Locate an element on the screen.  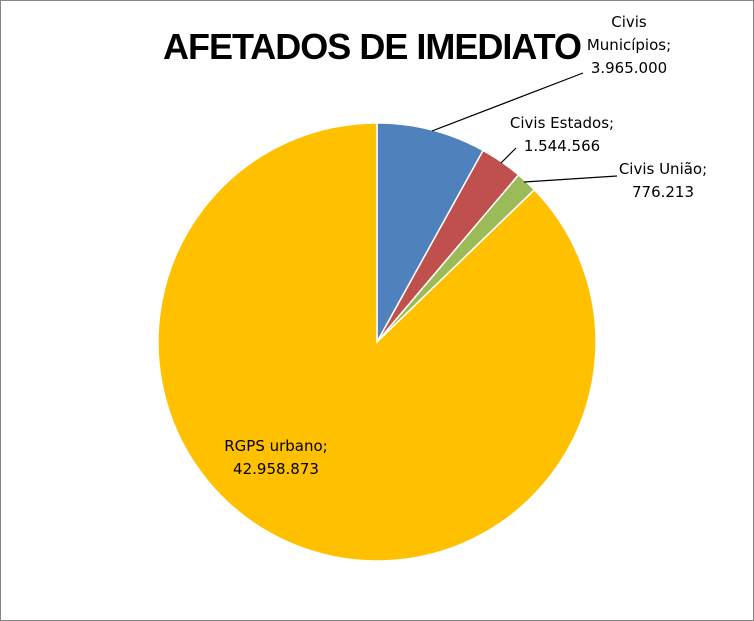
leader-lines is located at coordinates (524, 127).